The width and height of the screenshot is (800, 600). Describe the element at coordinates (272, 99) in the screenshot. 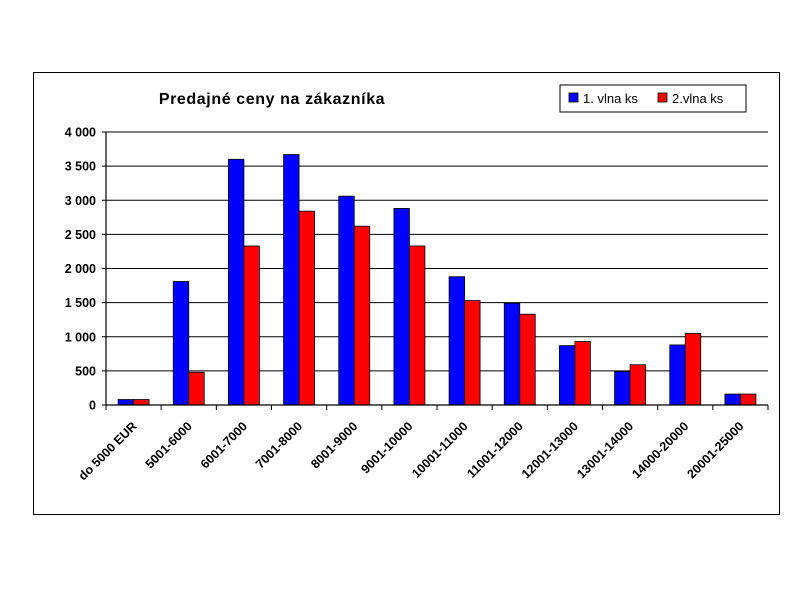

I see `chart-title: Predajné ceny na zákazníka` at that location.